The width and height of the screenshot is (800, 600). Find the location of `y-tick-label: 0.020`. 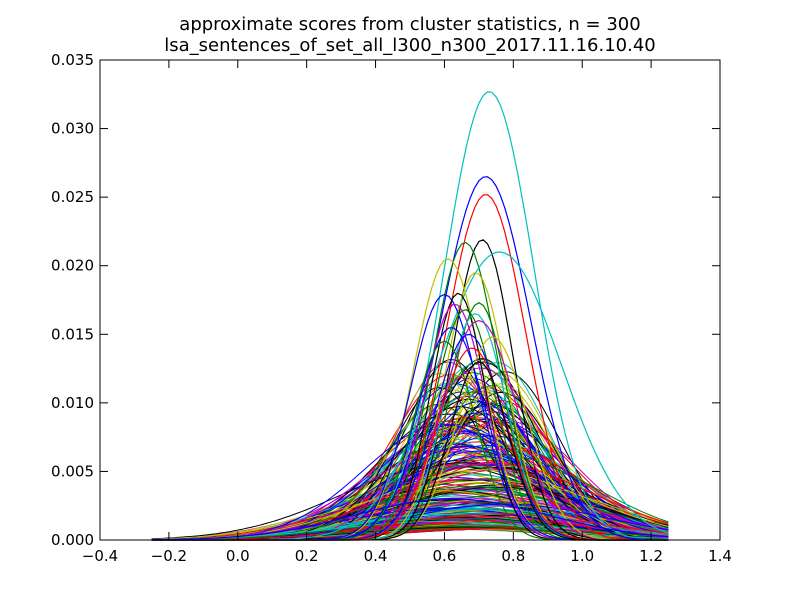

y-tick-label: 0.020 is located at coordinates (72, 266).